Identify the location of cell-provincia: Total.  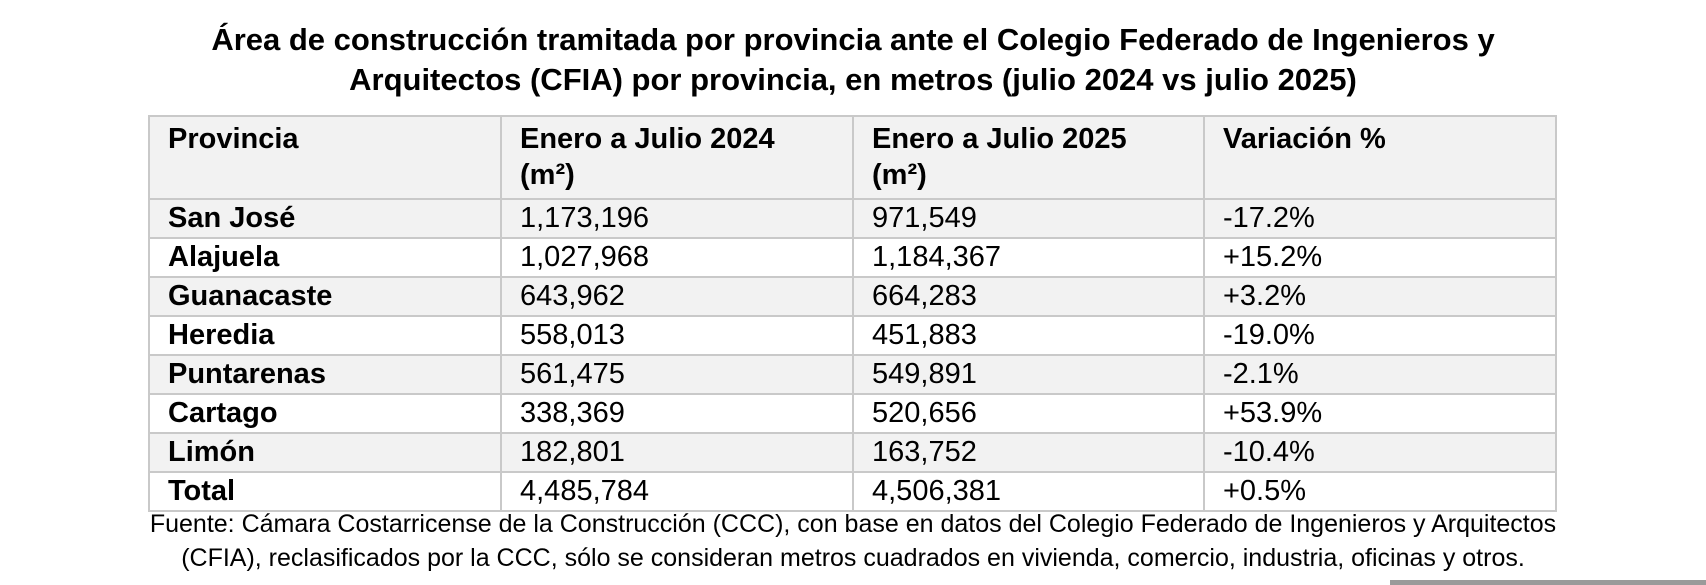
(325, 491).